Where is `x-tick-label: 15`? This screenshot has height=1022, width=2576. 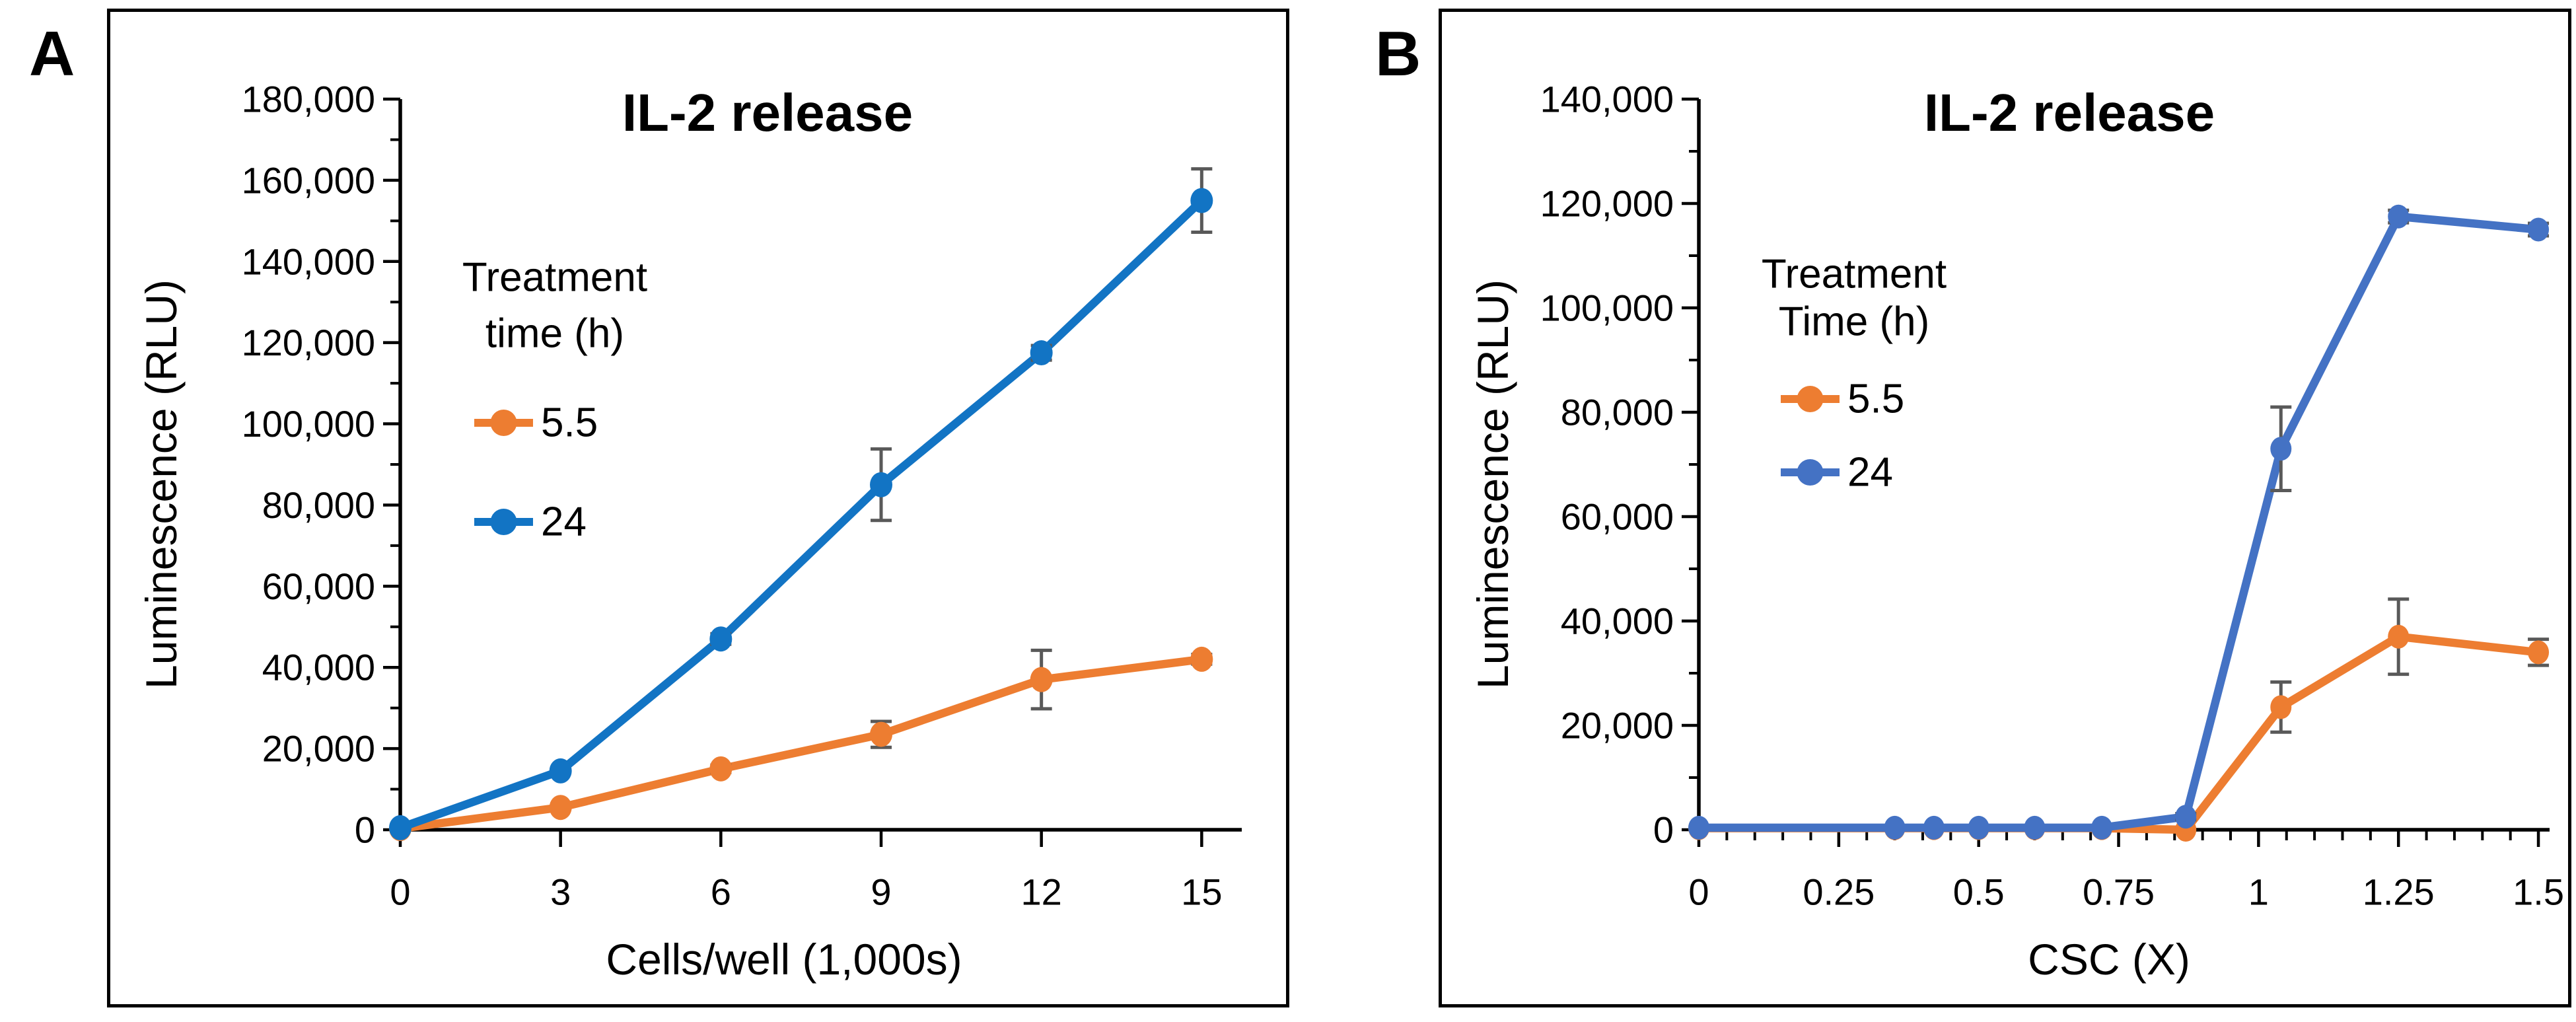 x-tick-label: 15 is located at coordinates (1201, 892).